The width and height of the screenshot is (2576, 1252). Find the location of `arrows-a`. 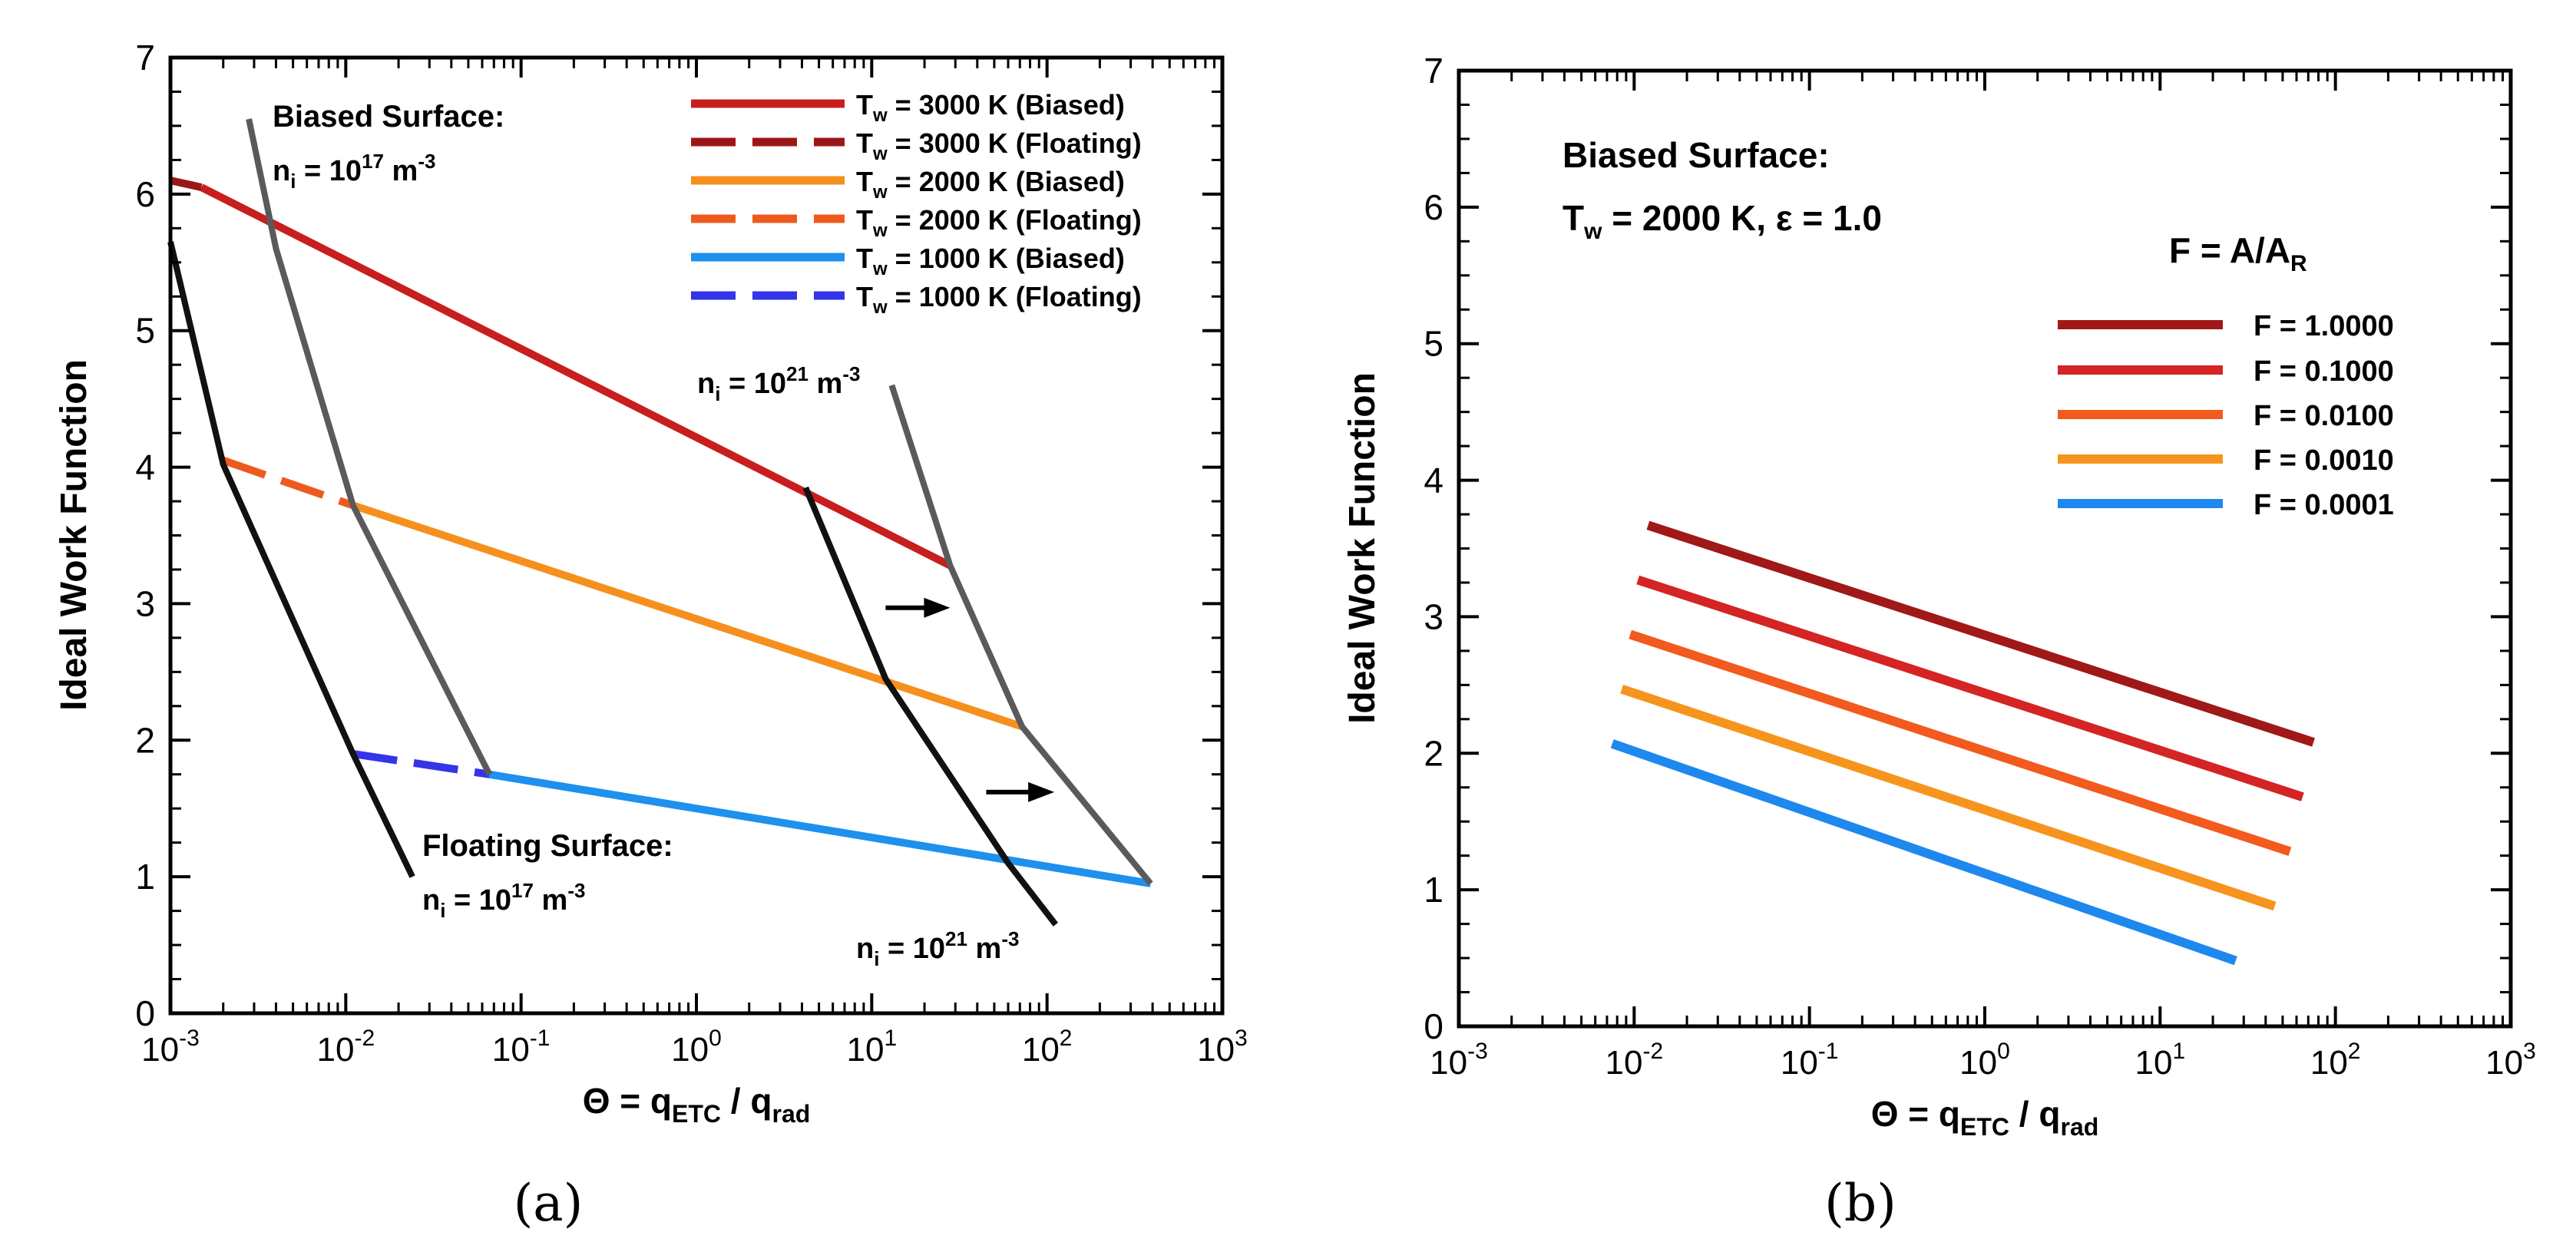

arrows-a is located at coordinates (970, 699).